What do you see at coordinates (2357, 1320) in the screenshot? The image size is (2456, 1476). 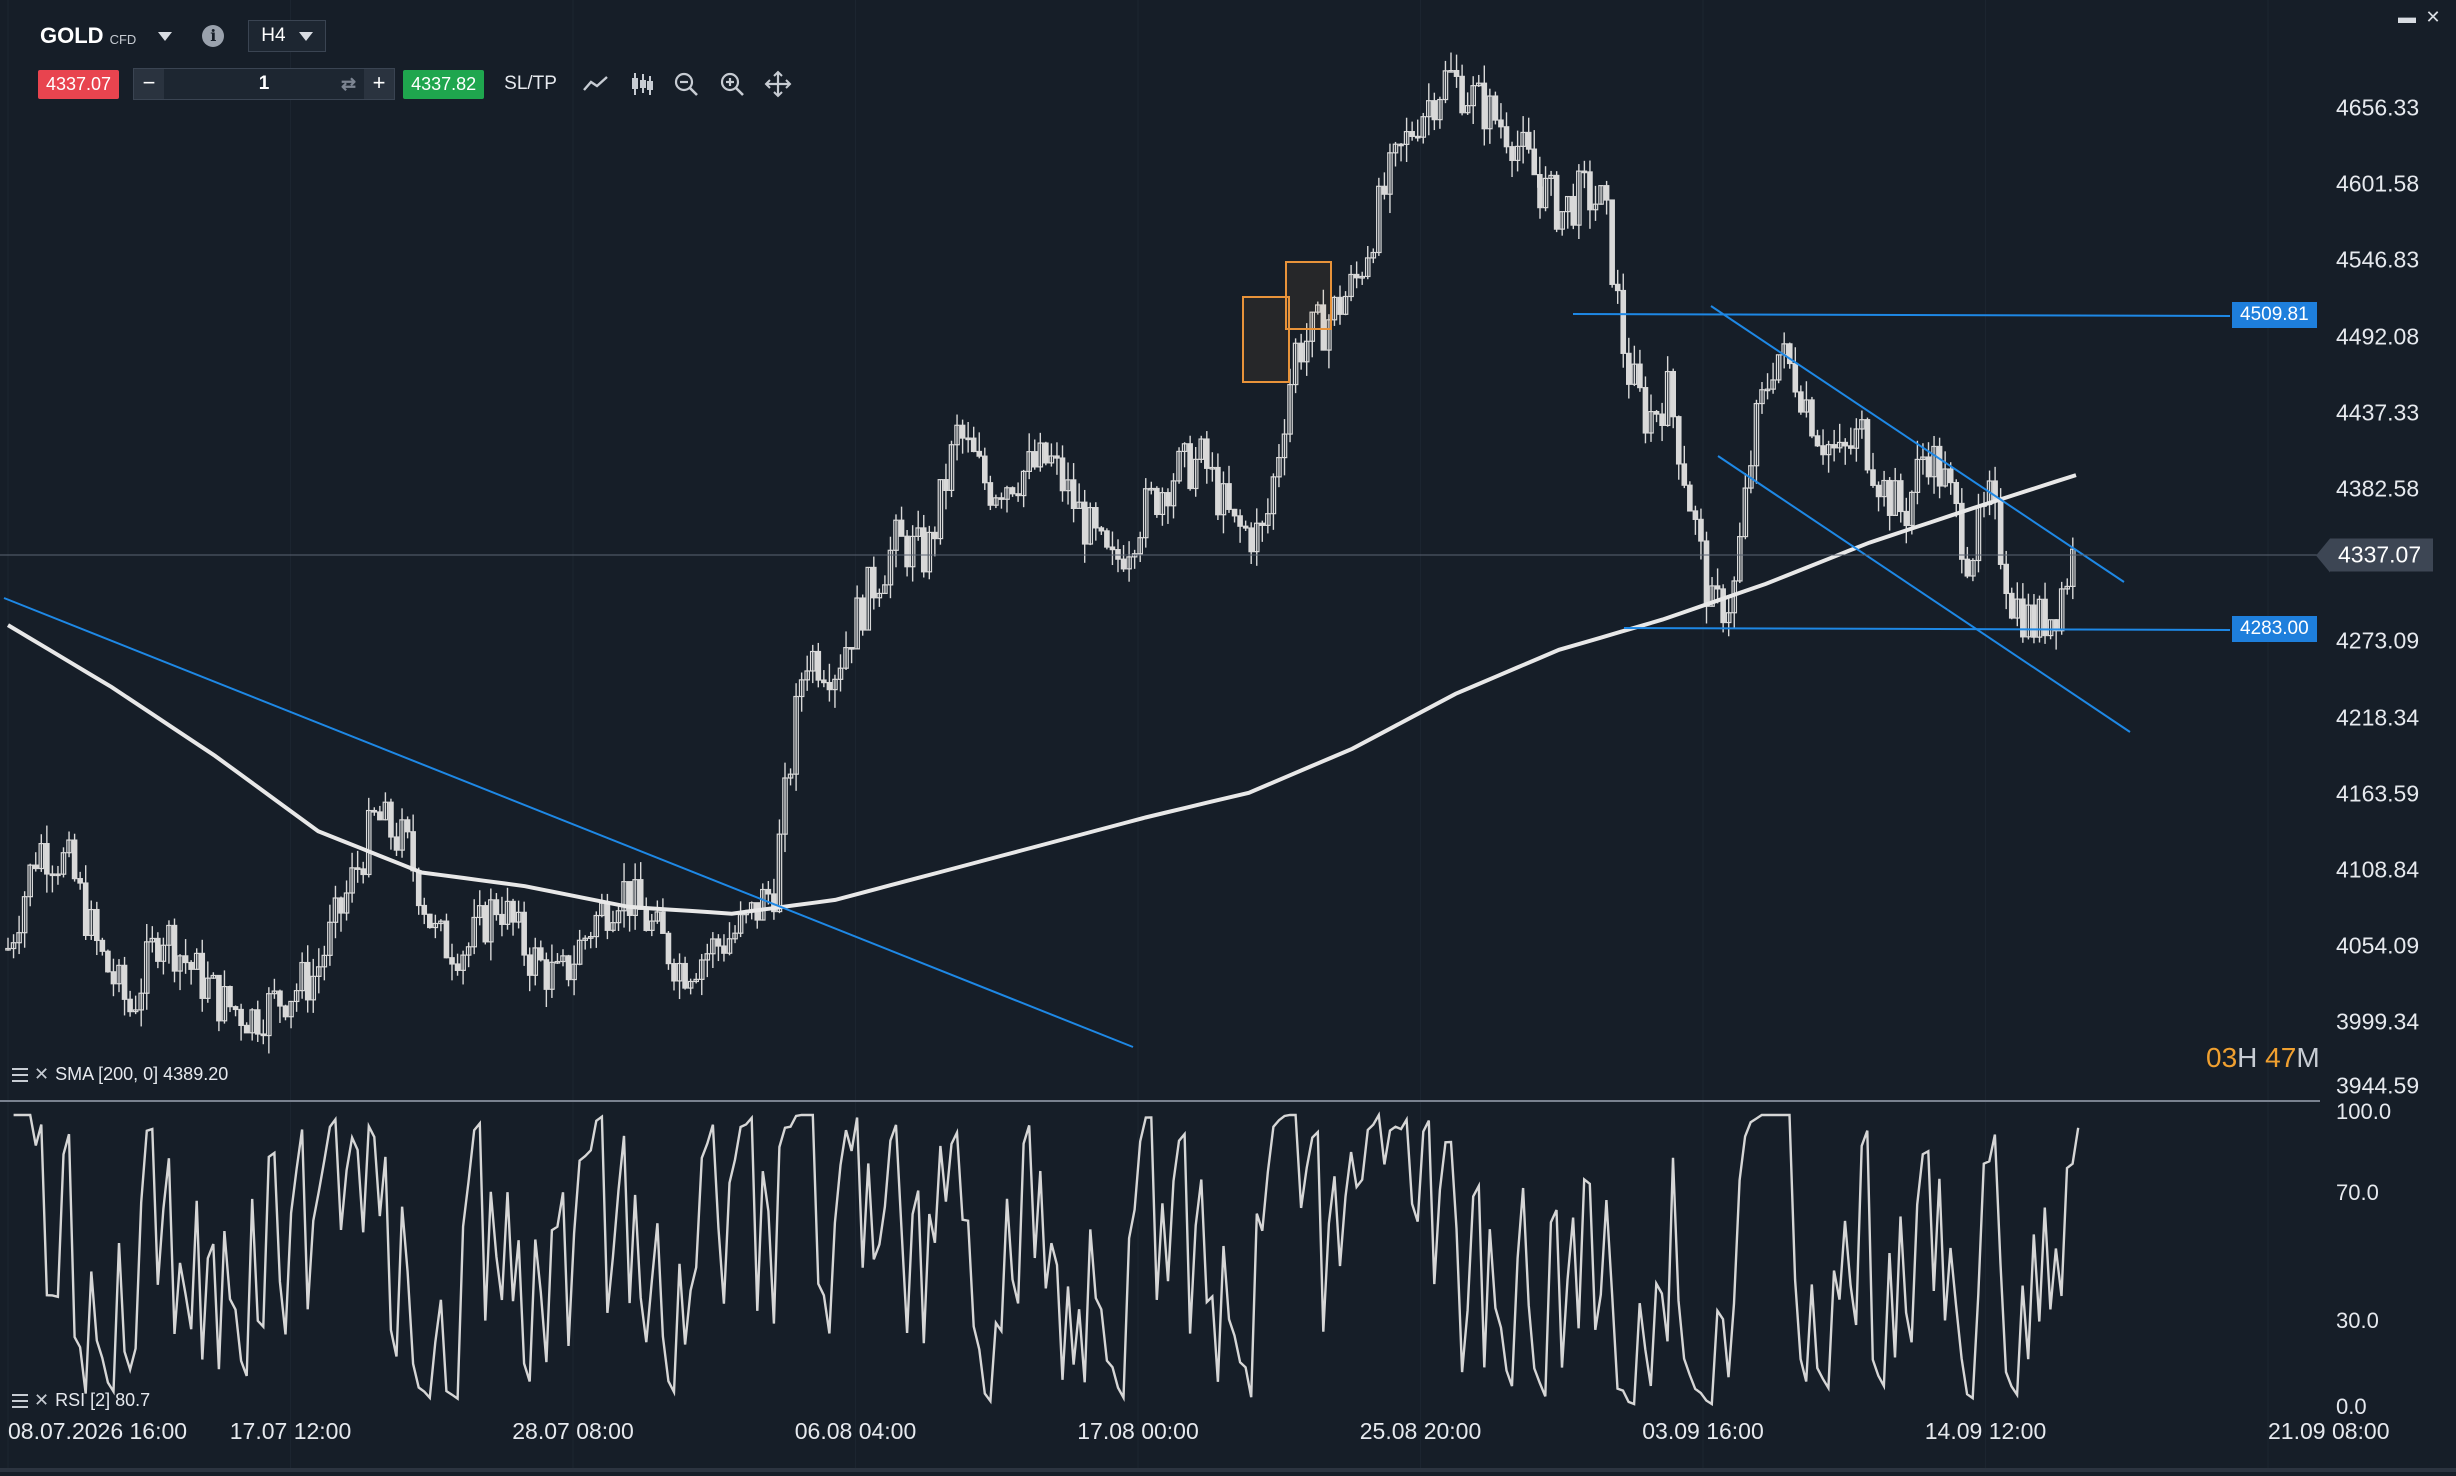 I see `rsi-tick-label: 30.0` at bounding box center [2357, 1320].